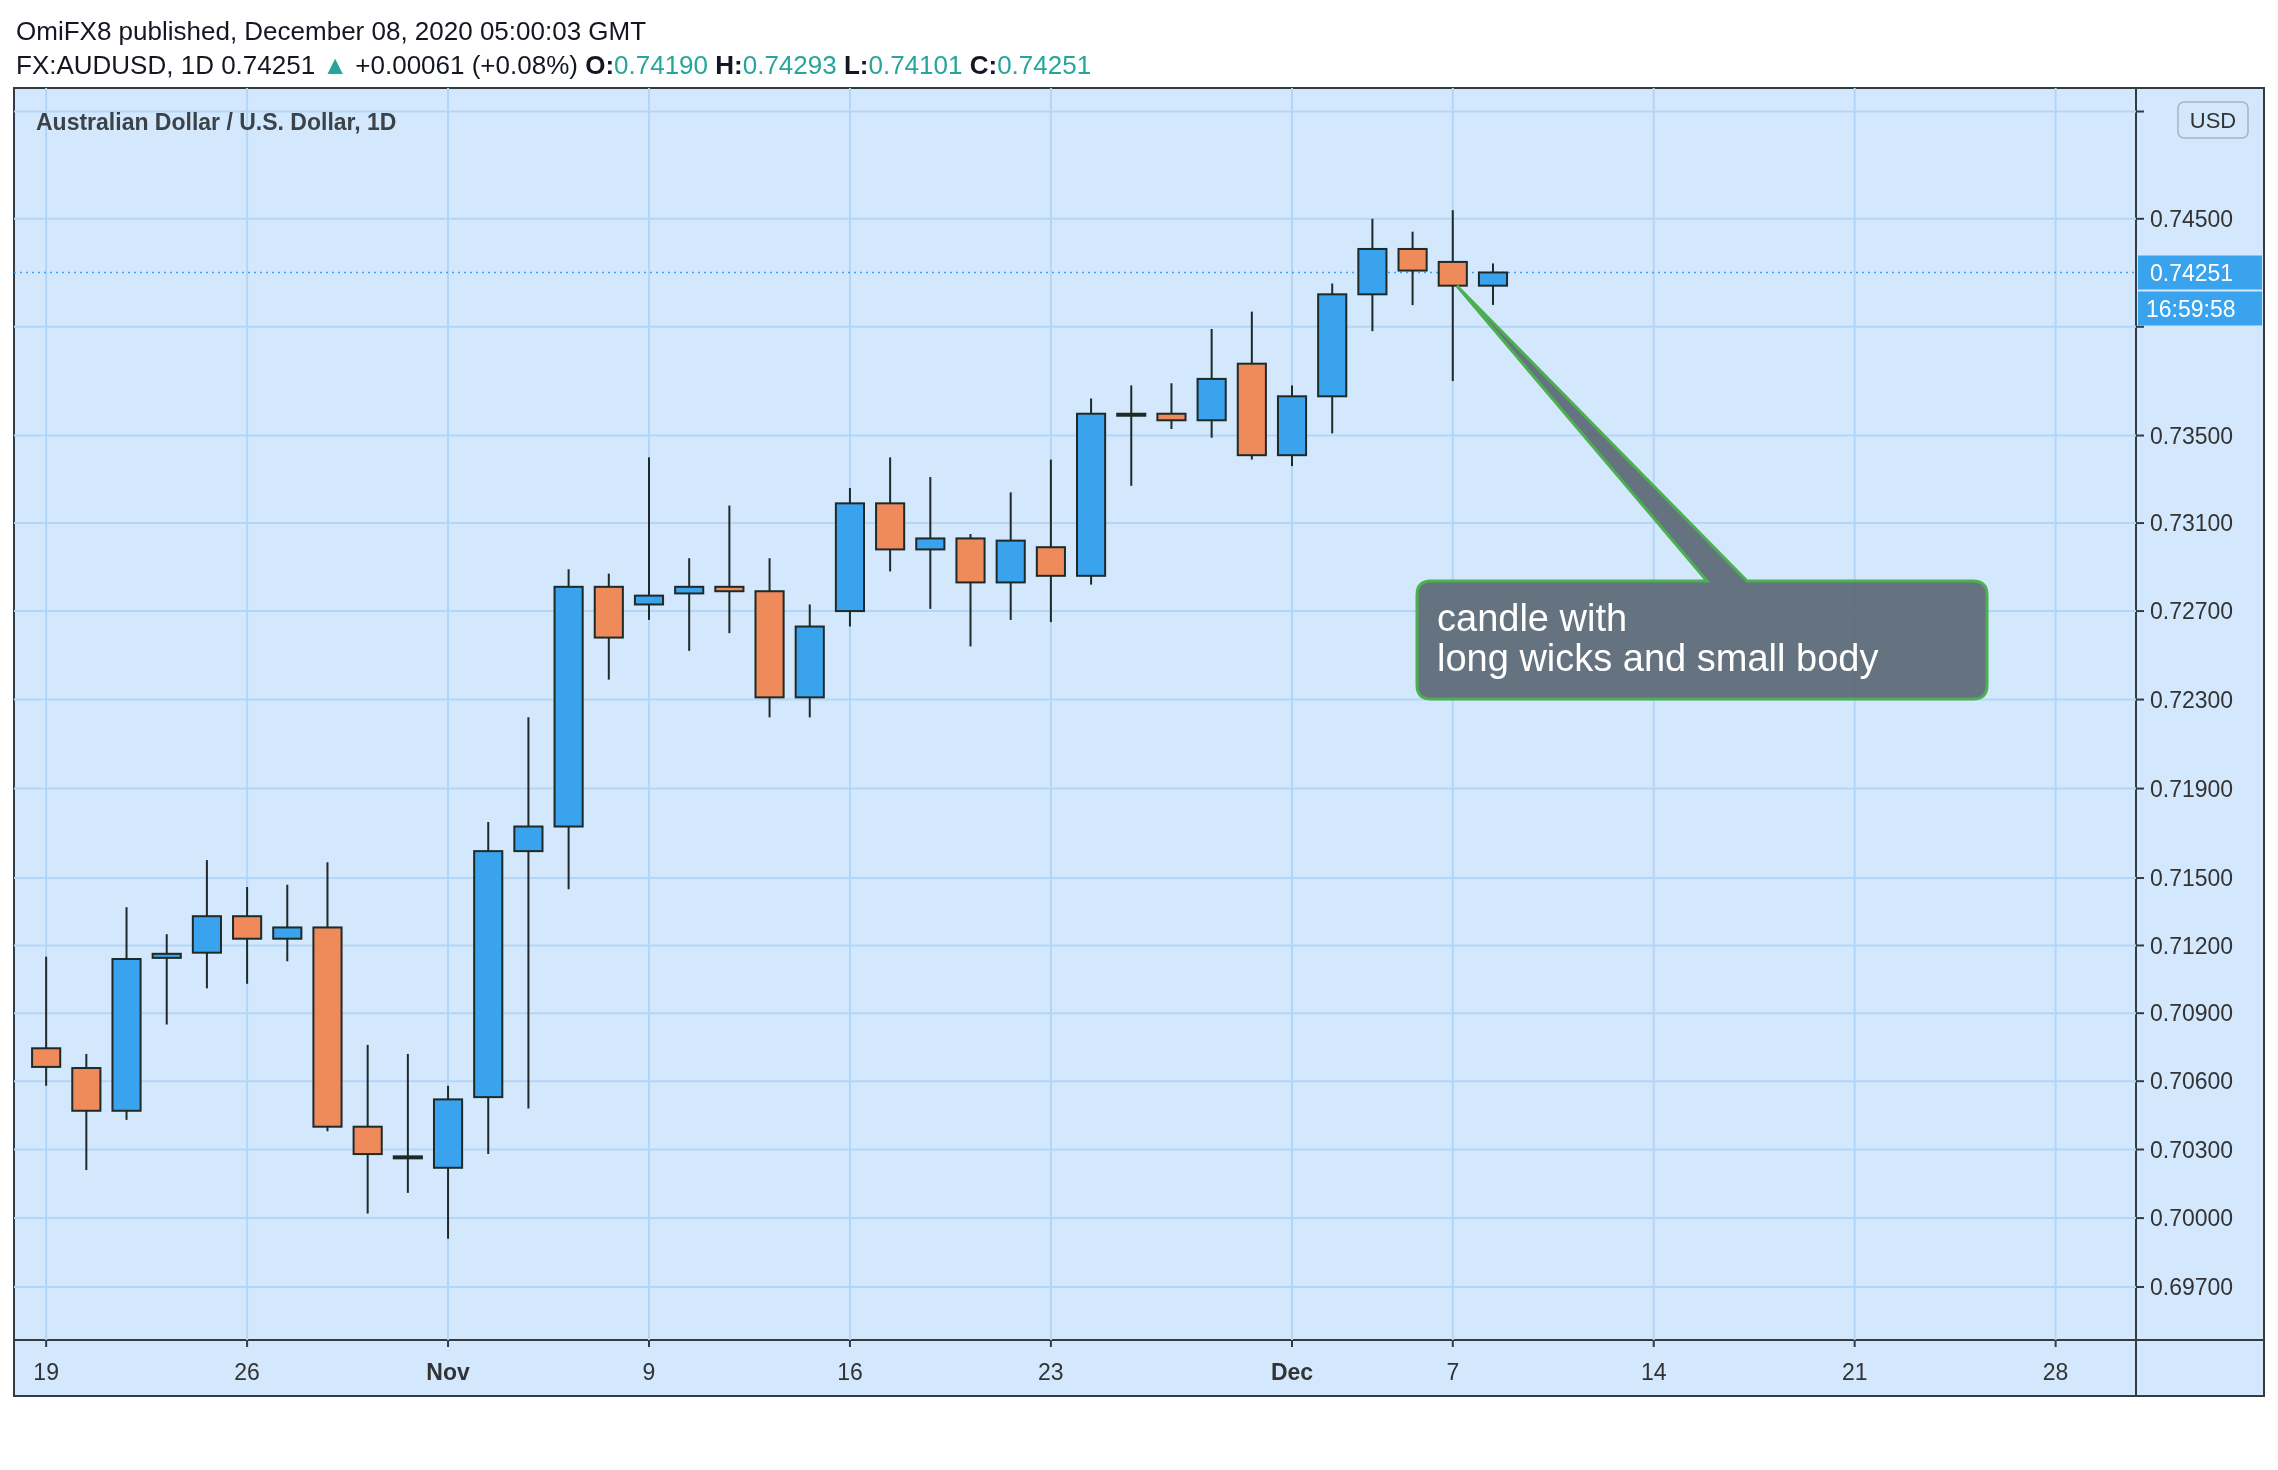  What do you see at coordinates (2192, 1218) in the screenshot?
I see `y-tick-label: 0.70000` at bounding box center [2192, 1218].